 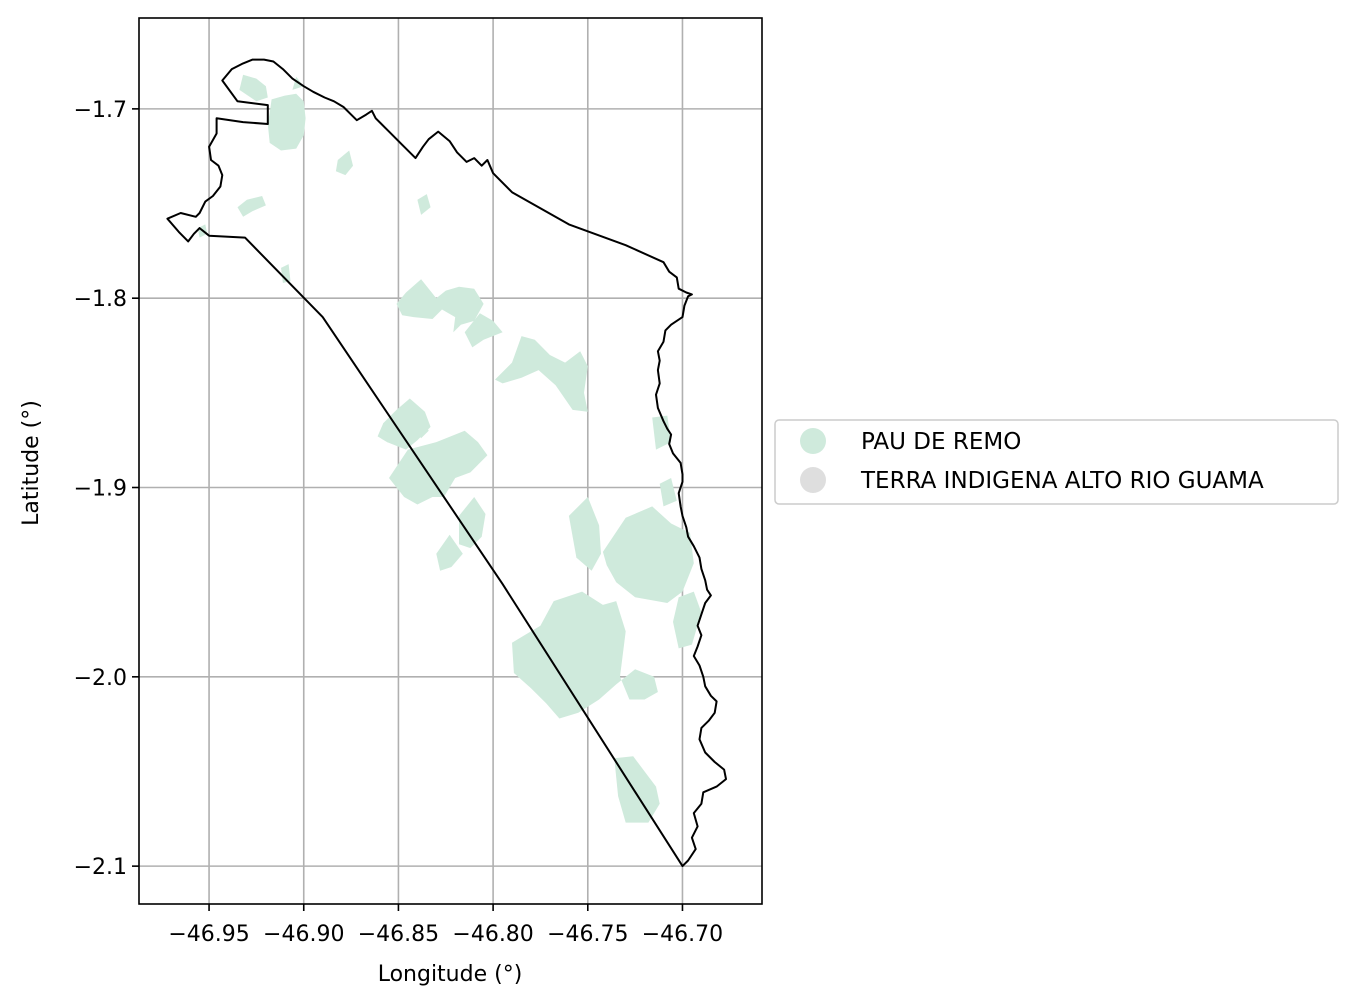 I want to click on x-tick-label-3: −46.80, so click(x=492, y=934).